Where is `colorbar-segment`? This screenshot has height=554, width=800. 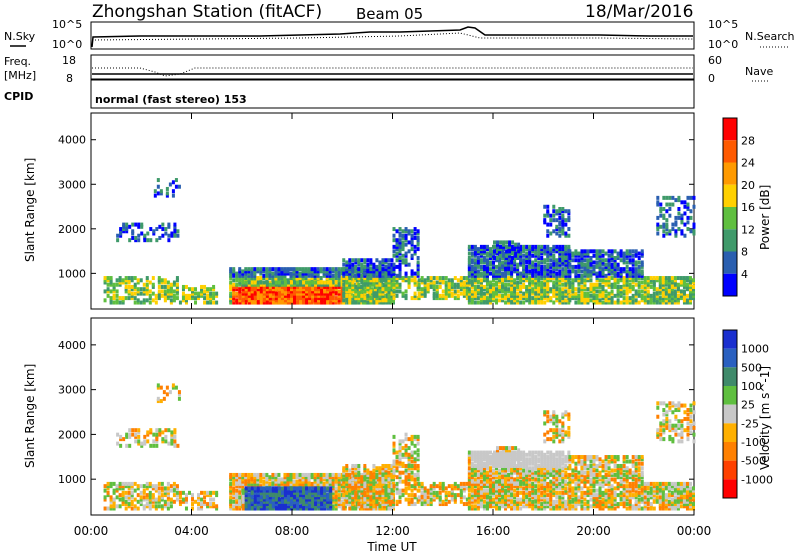 colorbar-segment is located at coordinates (730, 284).